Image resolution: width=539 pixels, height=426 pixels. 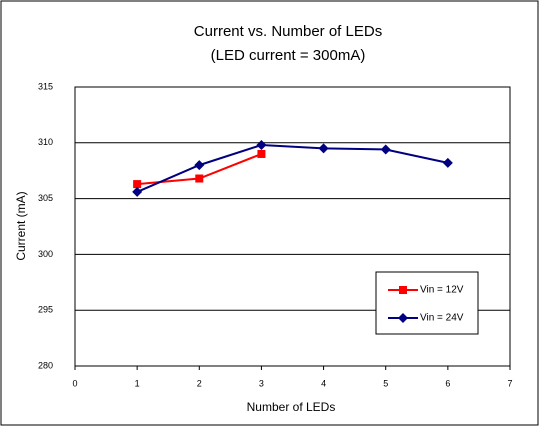 I want to click on x-tick-label: 4, so click(x=323, y=383).